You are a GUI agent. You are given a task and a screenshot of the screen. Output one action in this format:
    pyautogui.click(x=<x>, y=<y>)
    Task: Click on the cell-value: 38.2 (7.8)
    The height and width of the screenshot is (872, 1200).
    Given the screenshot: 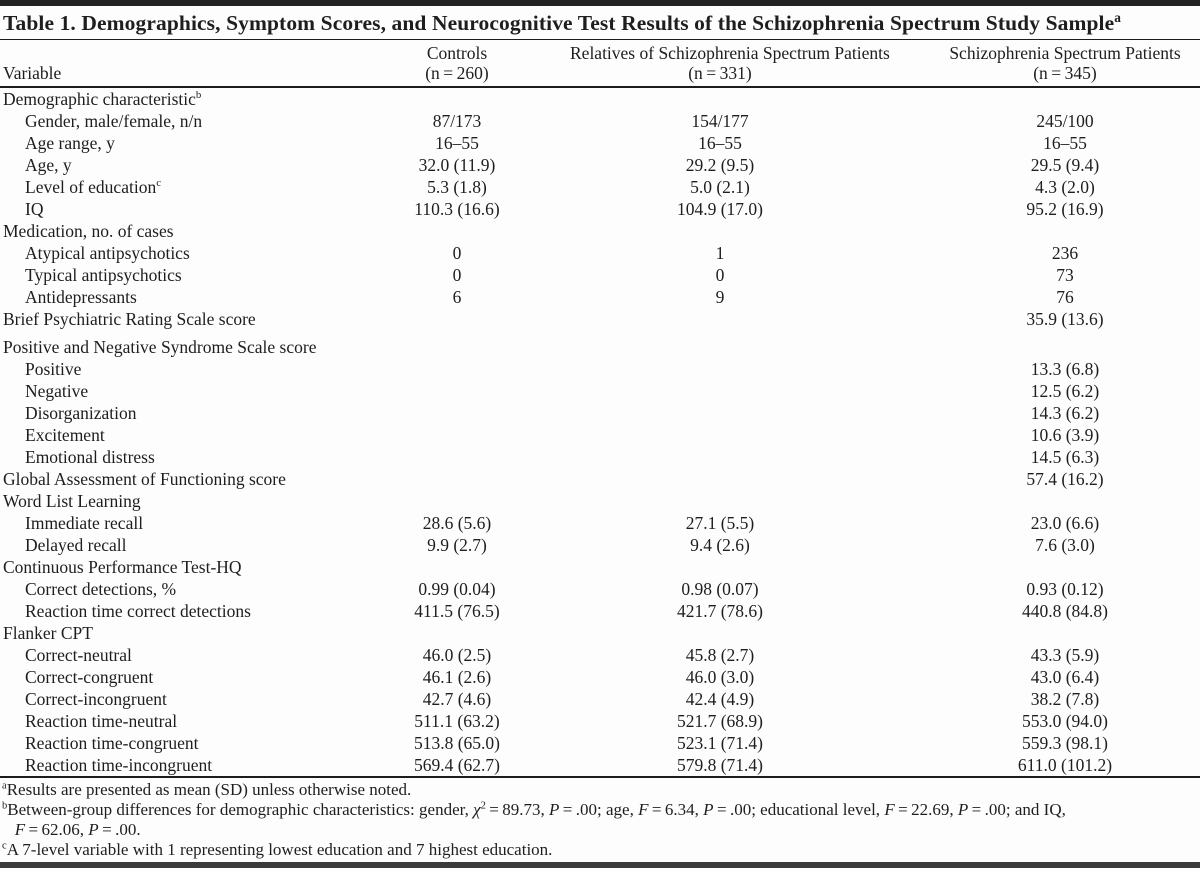 What is the action you would take?
    pyautogui.click(x=1065, y=699)
    